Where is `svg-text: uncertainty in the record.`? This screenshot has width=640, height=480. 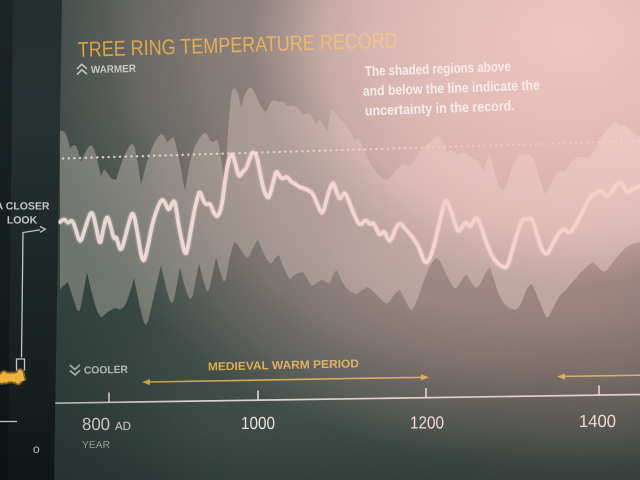
svg-text: uncertainty in the record. is located at coordinates (440, 107).